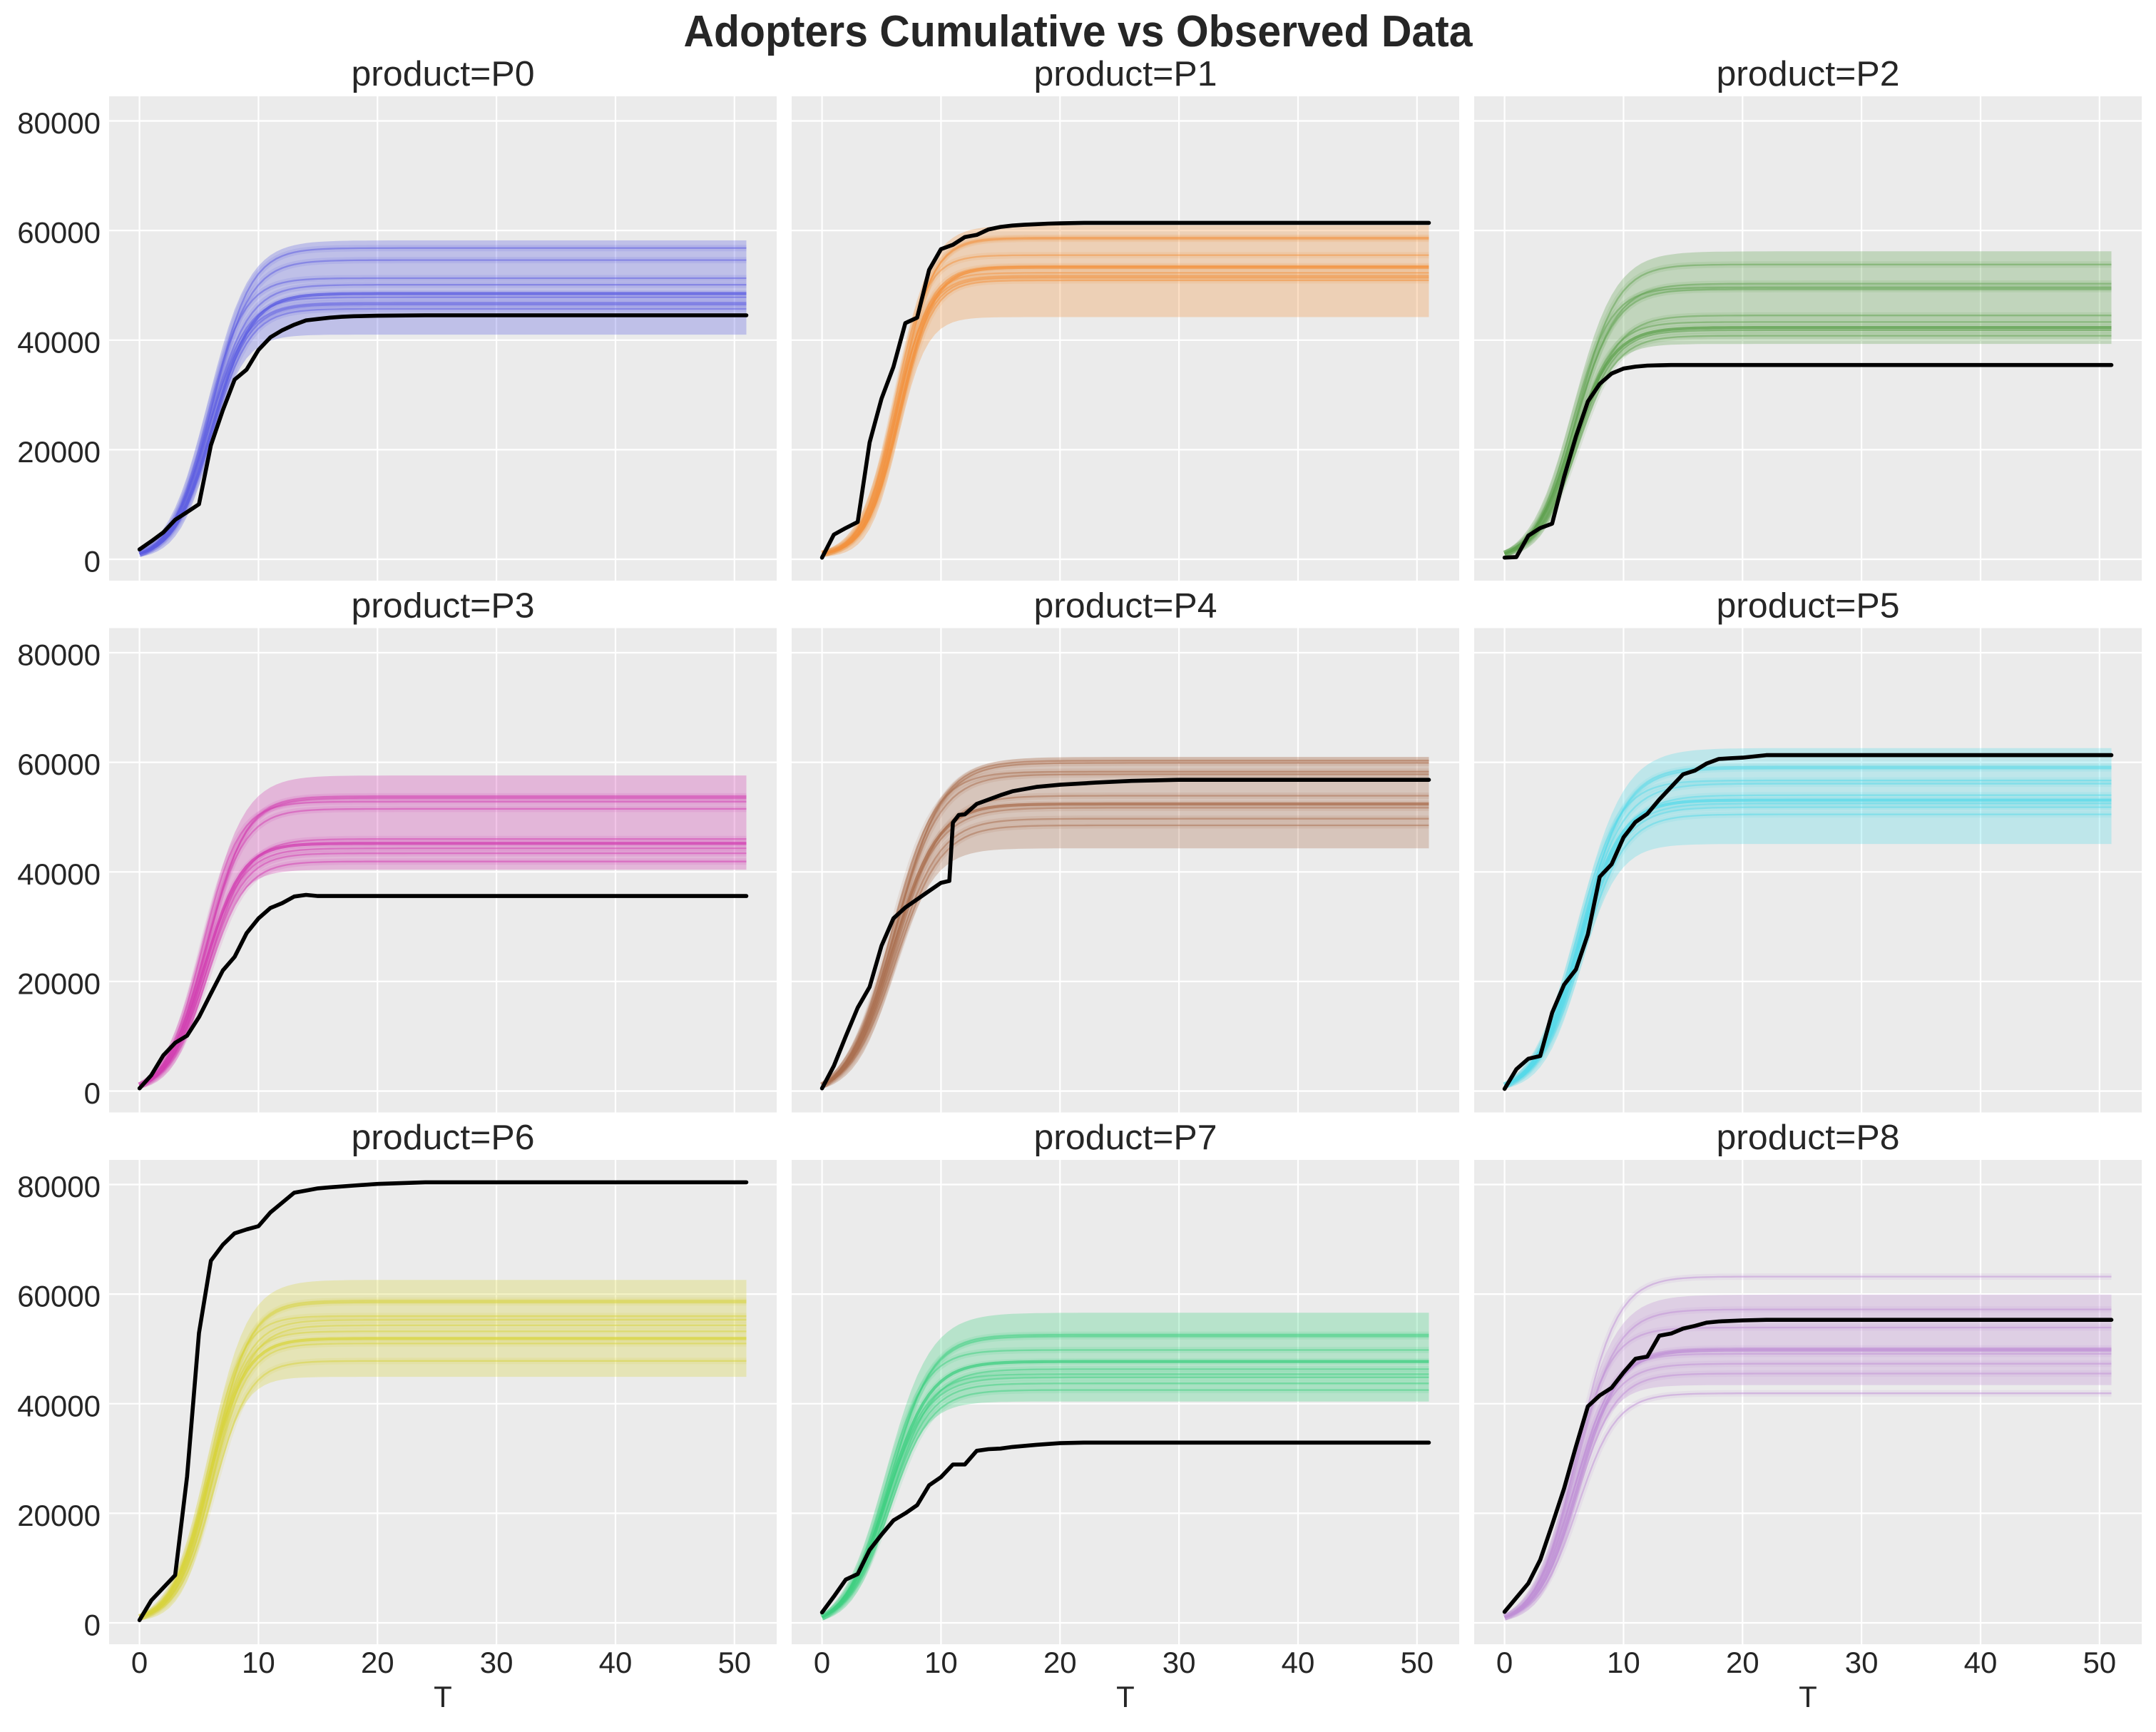 The width and height of the screenshot is (2156, 1732). I want to click on svg-text: product=P2, so click(1808, 74).